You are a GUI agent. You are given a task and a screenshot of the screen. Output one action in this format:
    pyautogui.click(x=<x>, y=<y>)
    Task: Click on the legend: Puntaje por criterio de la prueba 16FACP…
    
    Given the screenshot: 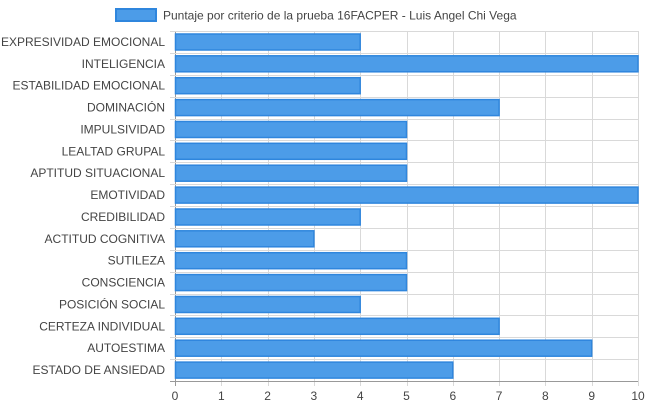 What is the action you would take?
    pyautogui.click(x=316, y=15)
    